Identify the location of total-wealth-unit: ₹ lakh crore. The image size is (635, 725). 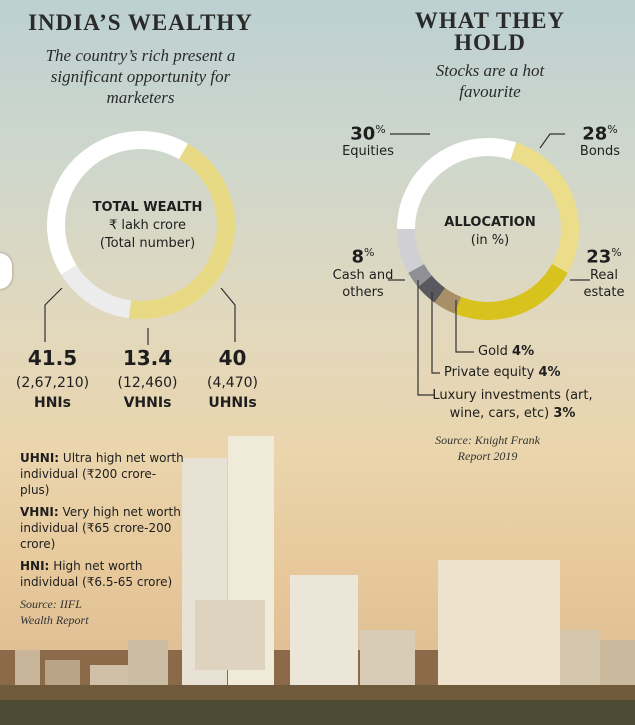
(147, 225).